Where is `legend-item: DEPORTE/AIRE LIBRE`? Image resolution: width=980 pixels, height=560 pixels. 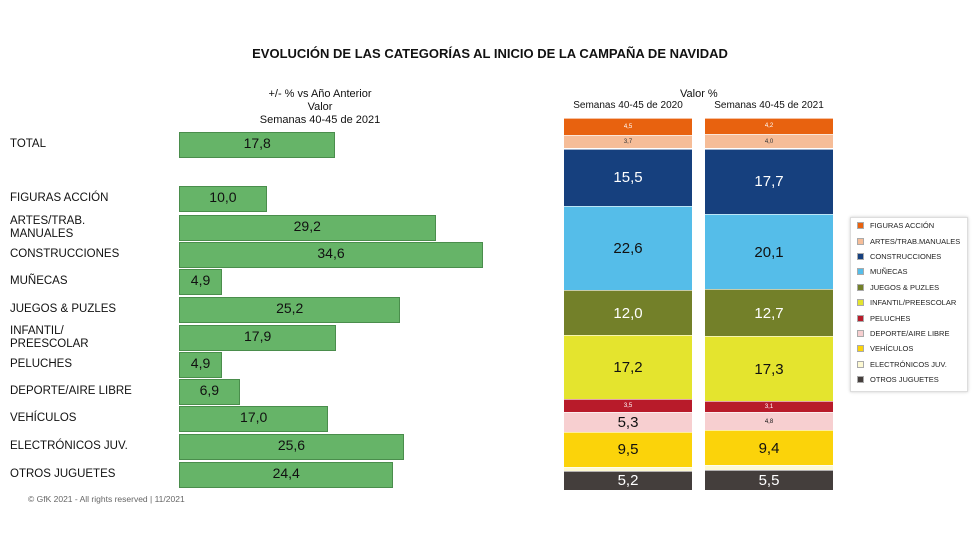
legend-item: DEPORTE/AIRE LIBRE is located at coordinates (909, 333).